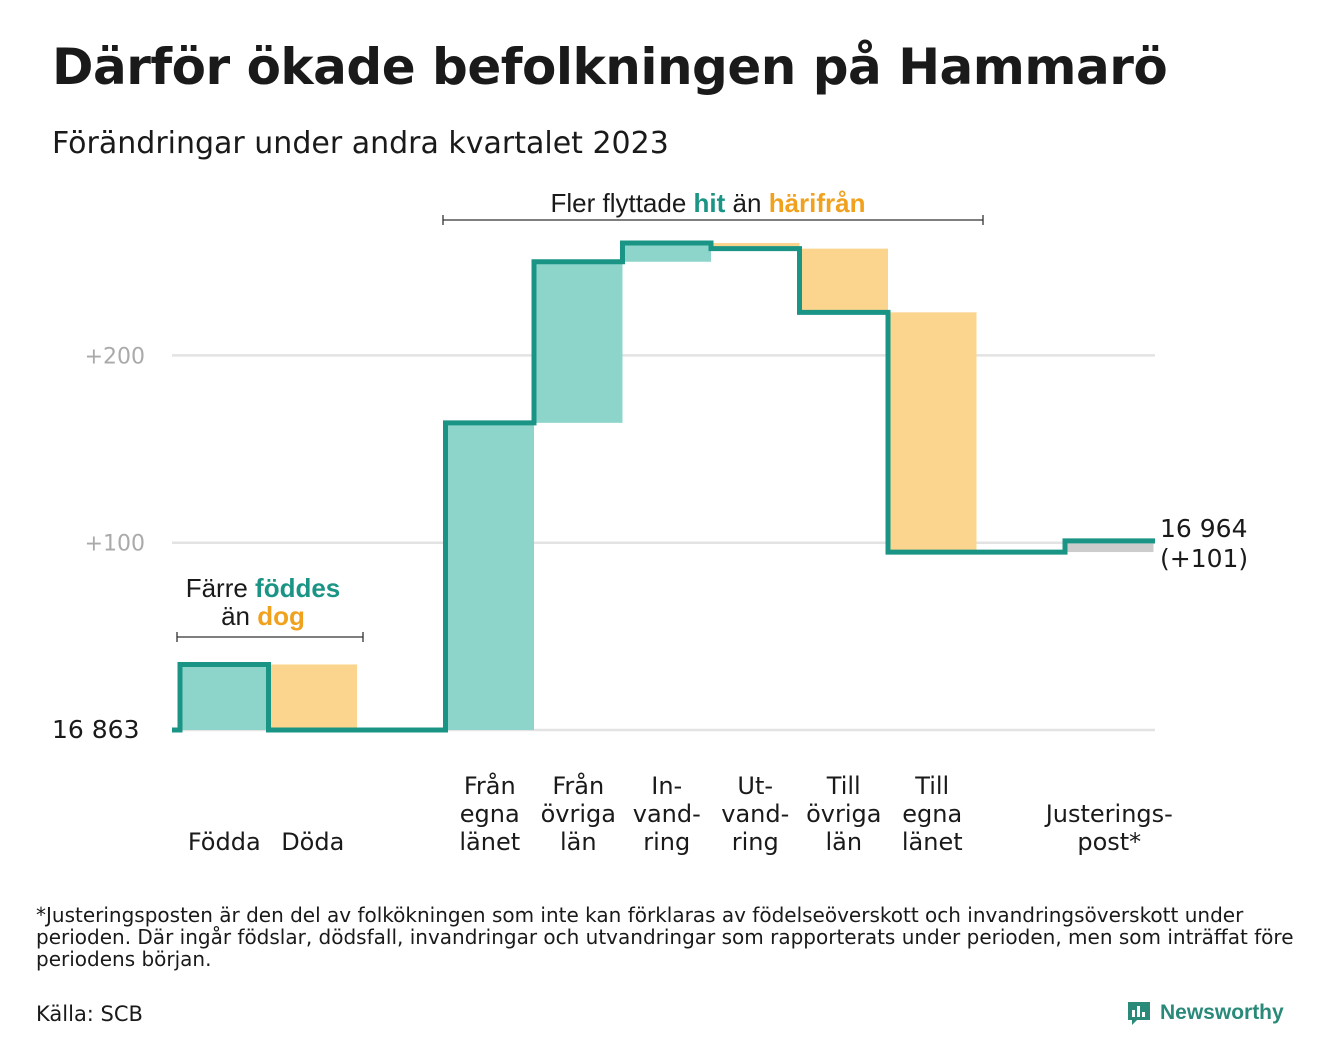 Image resolution: width=1340 pixels, height=1060 pixels. I want to click on annotation-span: Färre, so click(220, 588).